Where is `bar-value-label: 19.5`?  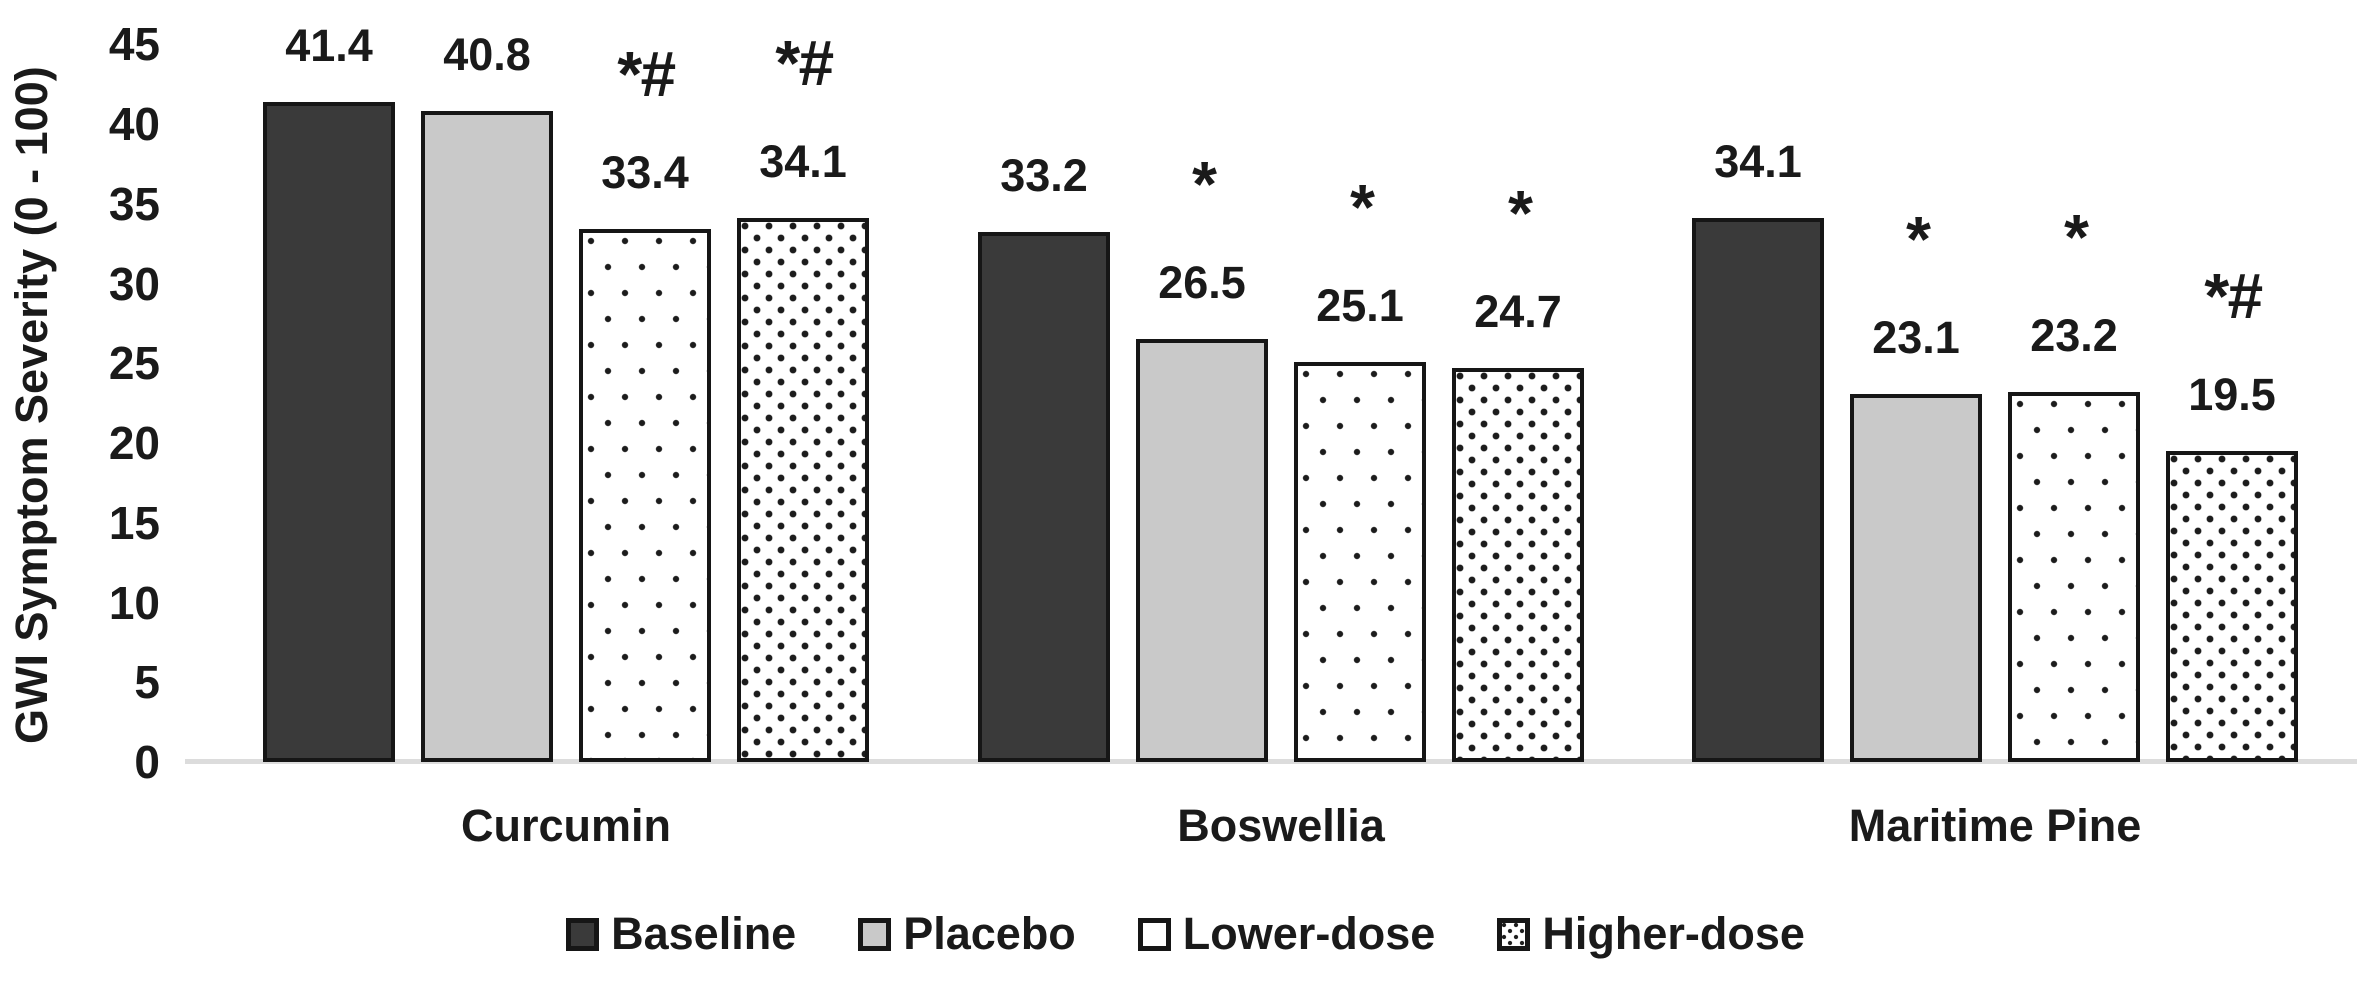 bar-value-label: 19.5 is located at coordinates (2232, 394).